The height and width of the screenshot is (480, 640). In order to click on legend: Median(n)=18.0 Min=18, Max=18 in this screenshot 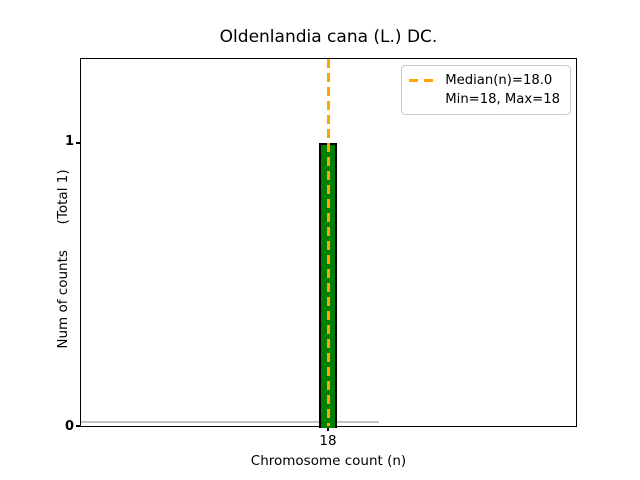, I will do `click(486, 90)`.